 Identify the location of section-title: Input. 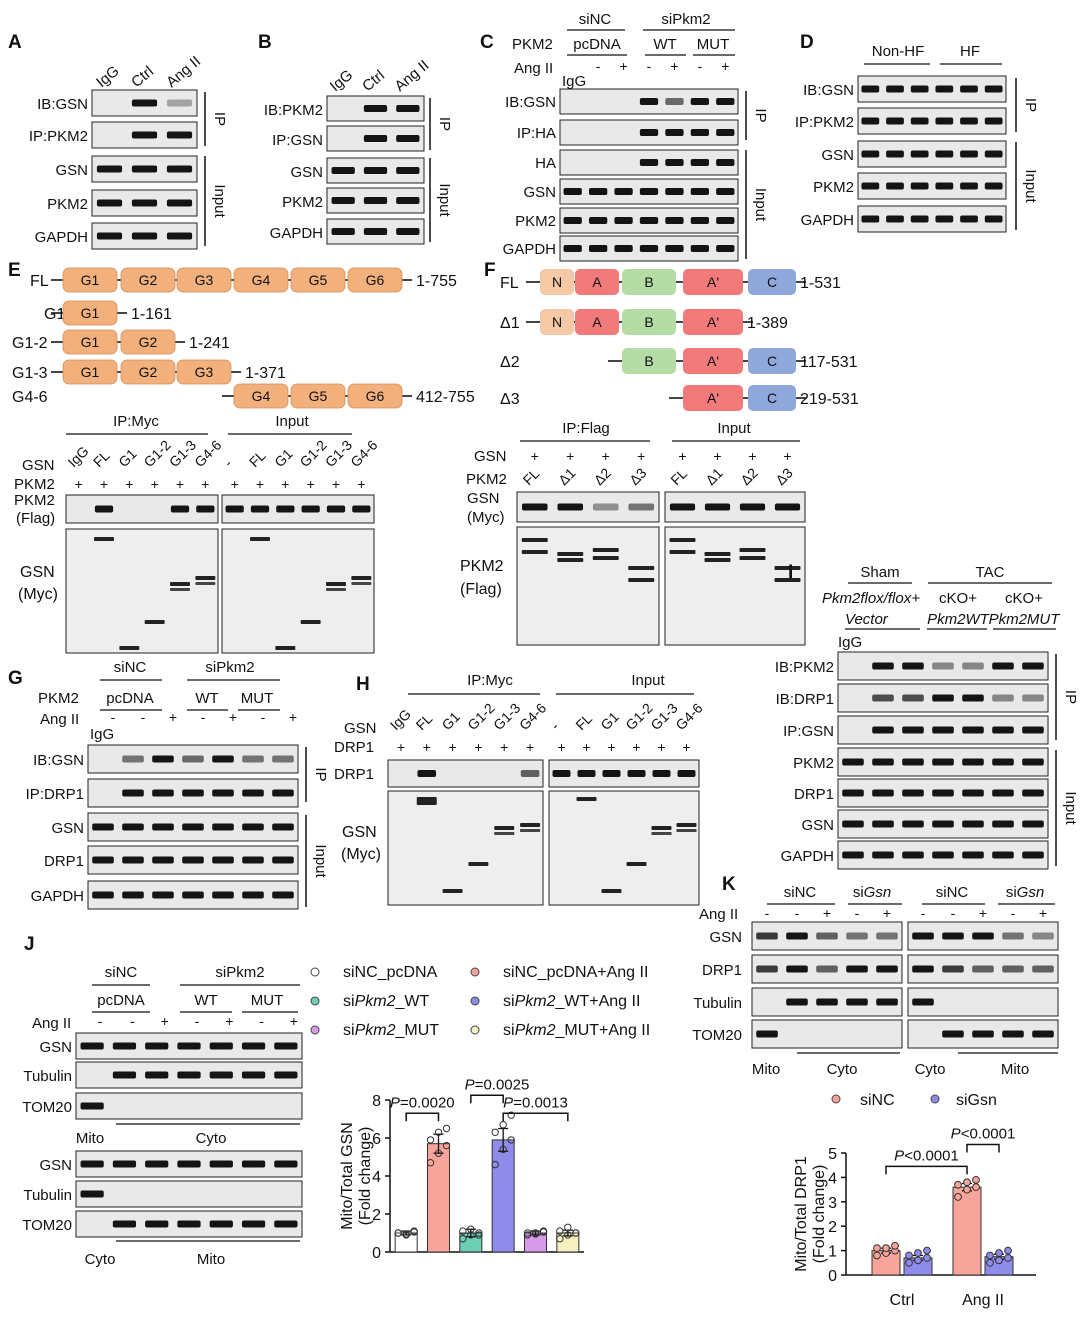
(292, 421).